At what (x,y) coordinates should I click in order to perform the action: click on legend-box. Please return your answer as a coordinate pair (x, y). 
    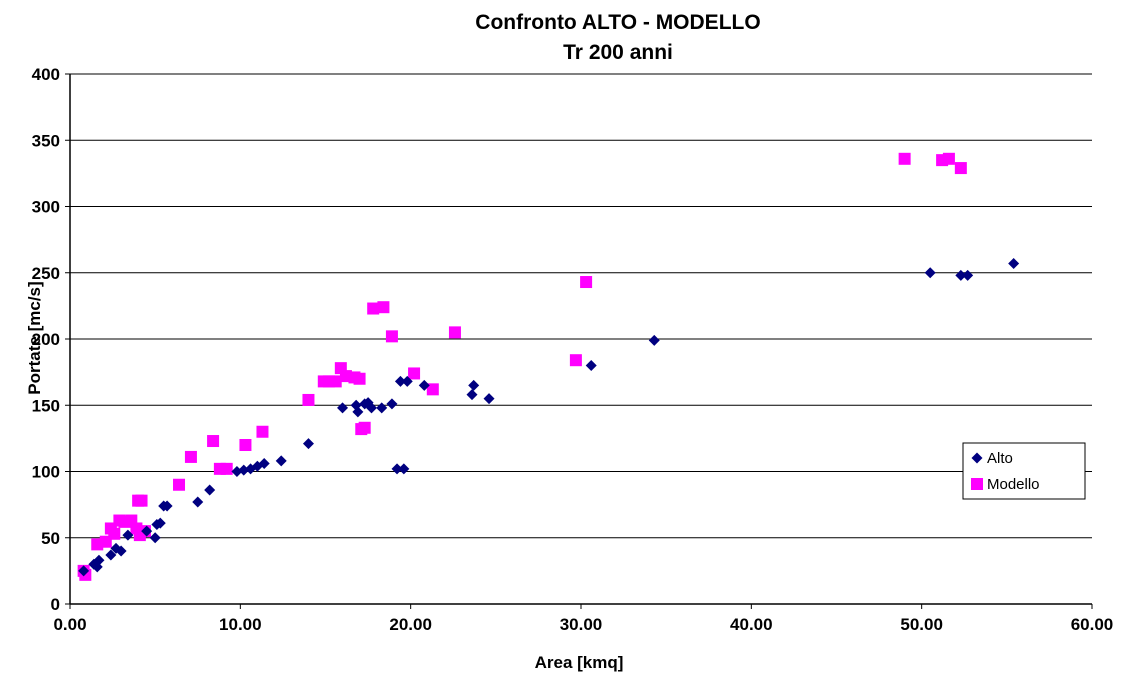
    Looking at the image, I should click on (1024, 471).